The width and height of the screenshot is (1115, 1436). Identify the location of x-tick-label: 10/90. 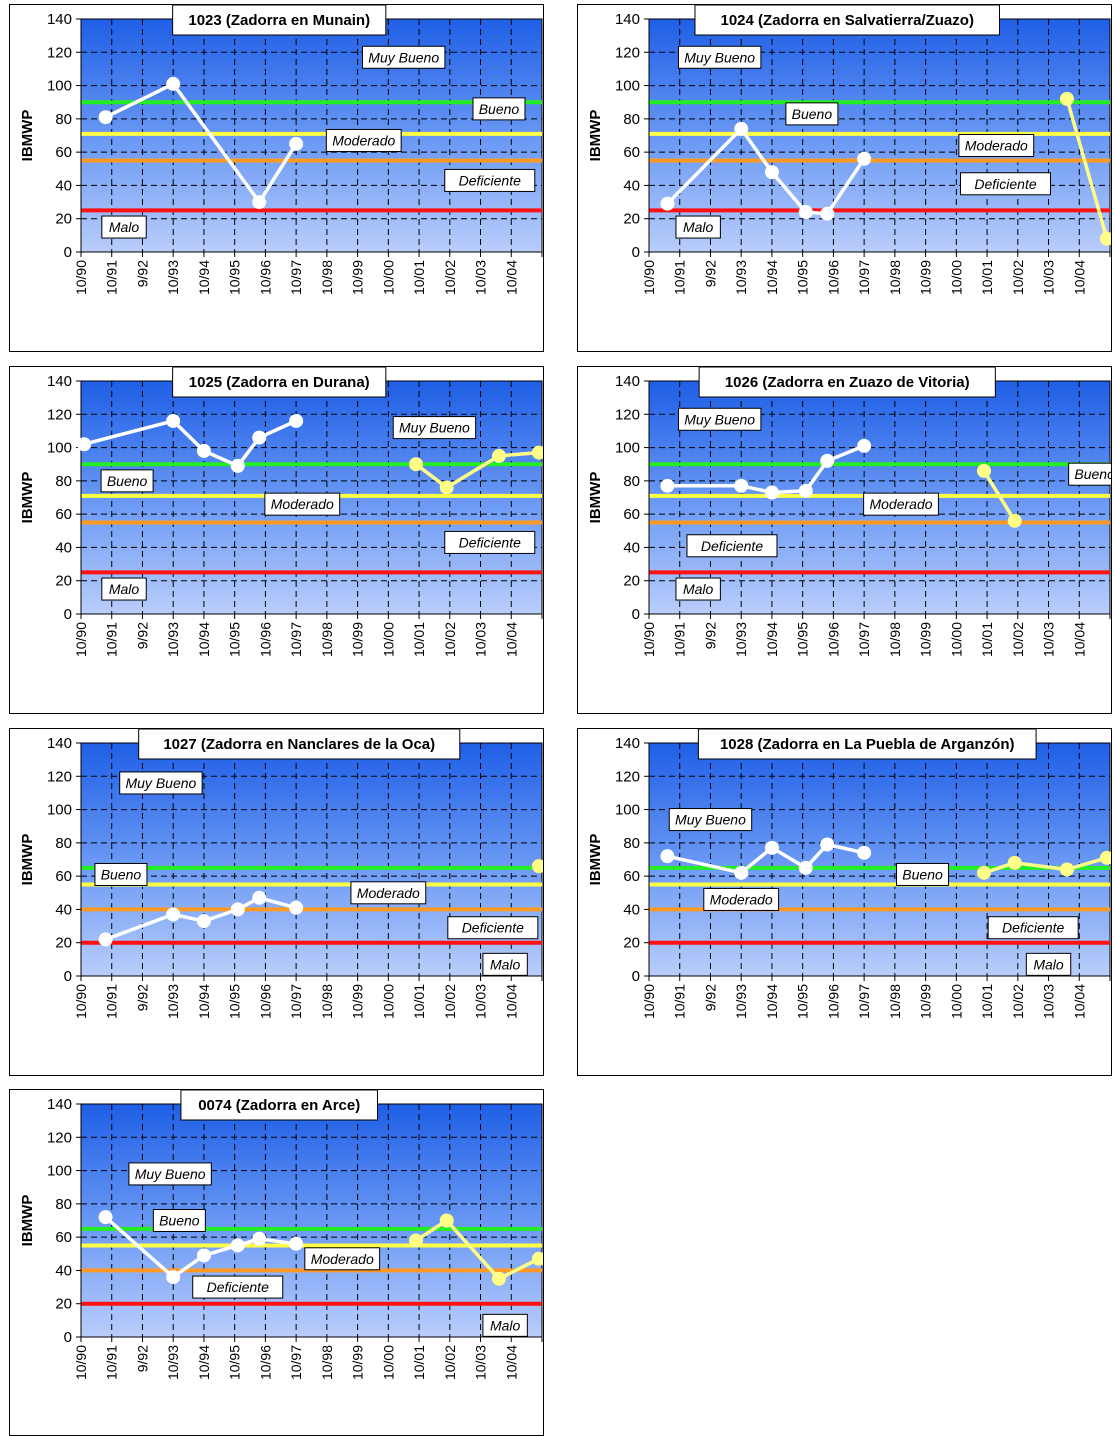
(81, 1362).